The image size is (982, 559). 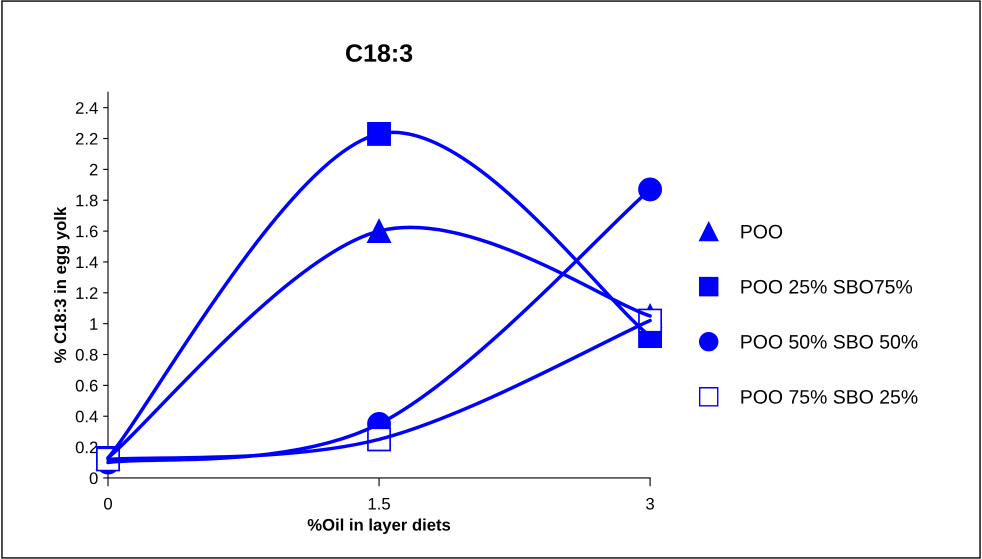 What do you see at coordinates (87, 293) in the screenshot?
I see `y-tick-label: 1.2` at bounding box center [87, 293].